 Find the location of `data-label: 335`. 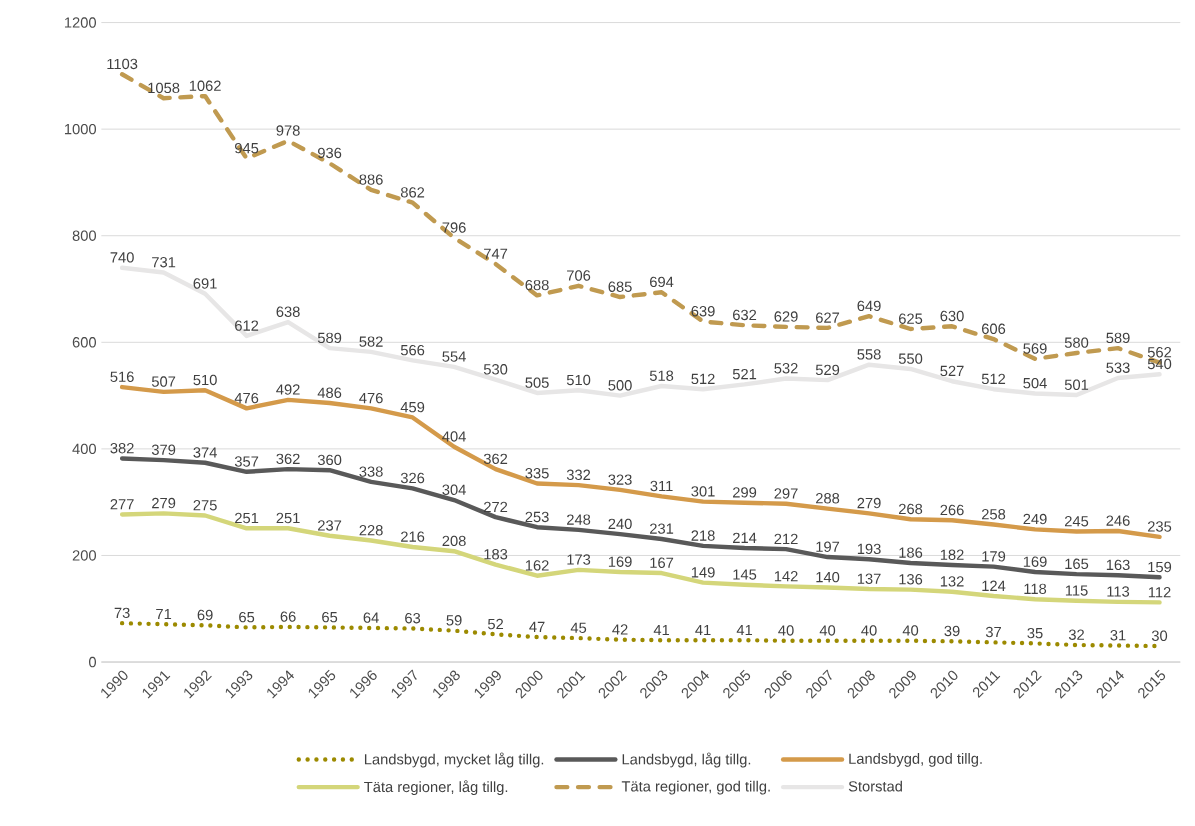

data-label: 335 is located at coordinates (537, 473).